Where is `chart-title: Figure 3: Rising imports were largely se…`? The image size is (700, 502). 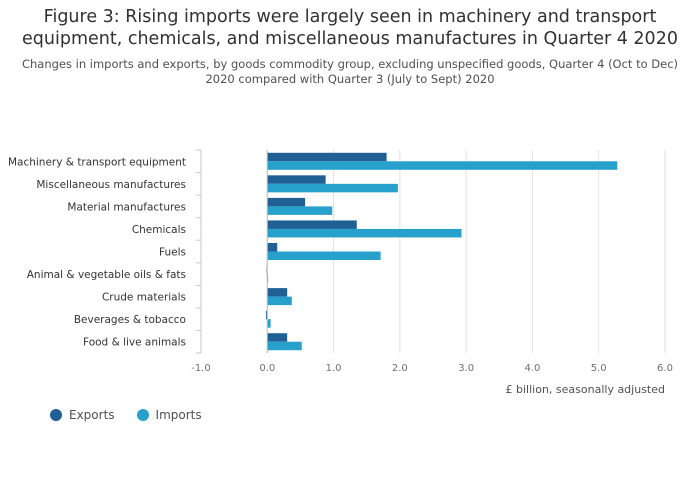 chart-title: Figure 3: Rising imports were largely se… is located at coordinates (350, 28).